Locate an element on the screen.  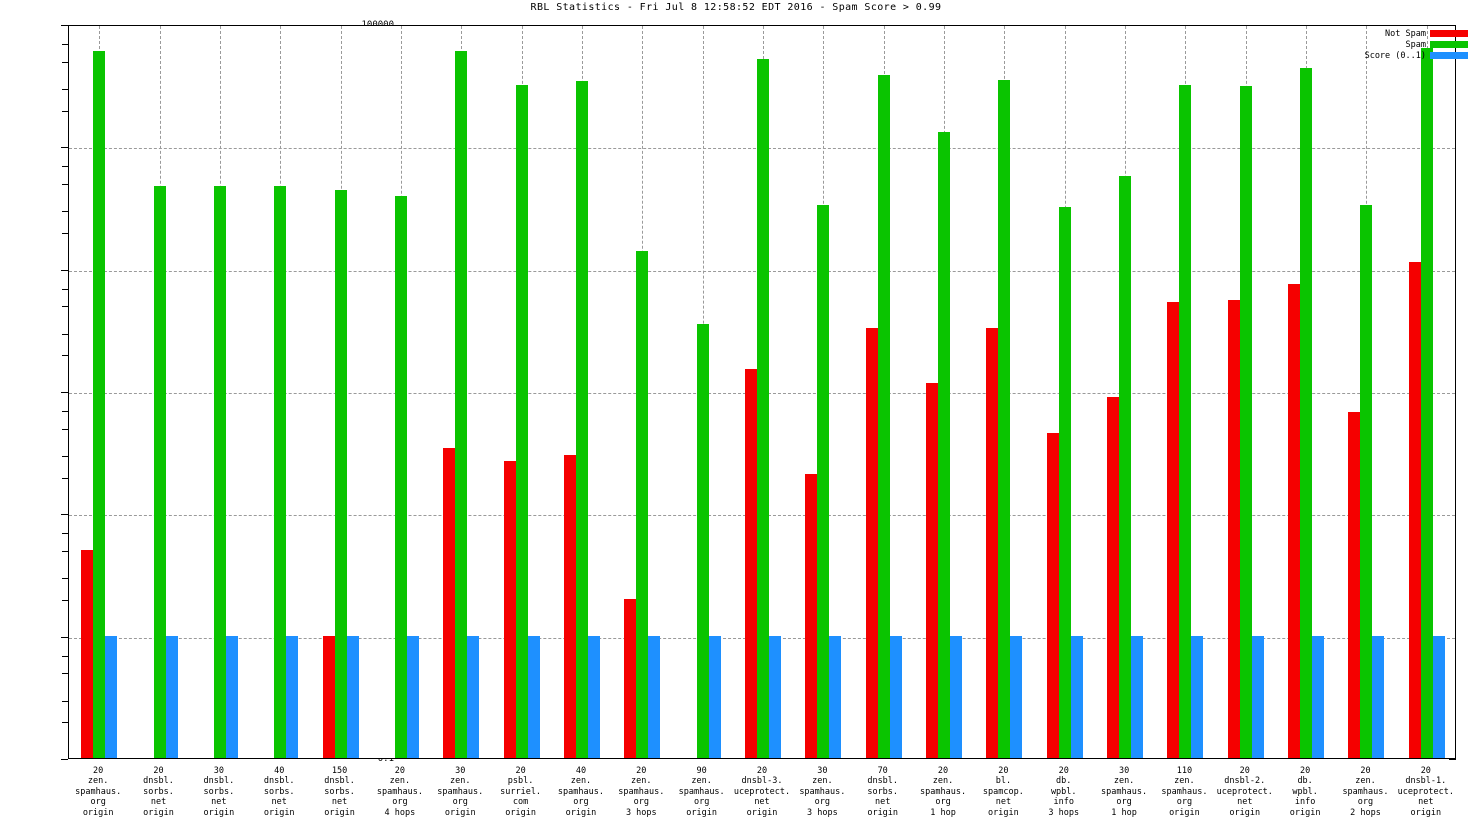
legend-label-not-spam: Not Spam is located at coordinates (1405, 33).